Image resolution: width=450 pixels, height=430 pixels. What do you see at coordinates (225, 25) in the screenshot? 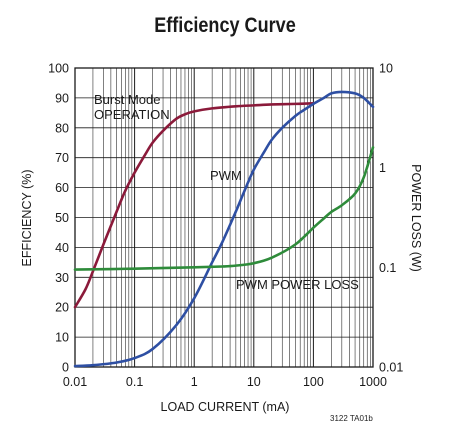
I see `chart-title: Efficiency Curve` at bounding box center [225, 25].